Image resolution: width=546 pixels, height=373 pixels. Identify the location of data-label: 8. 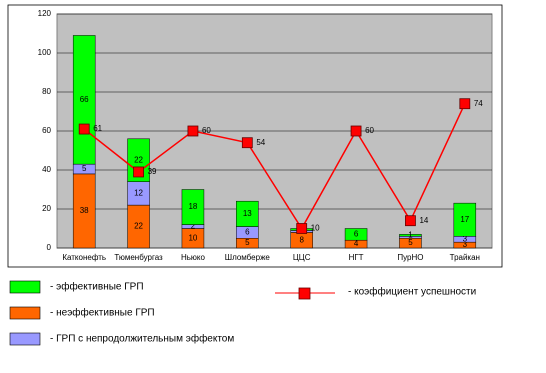
(301, 239).